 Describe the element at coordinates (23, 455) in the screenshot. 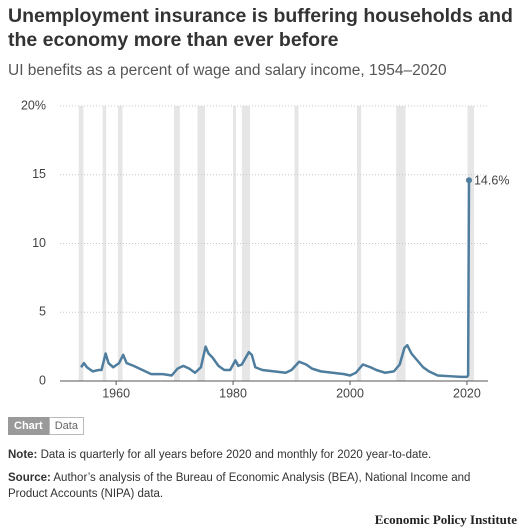

I see `note-label: Note:` at that location.